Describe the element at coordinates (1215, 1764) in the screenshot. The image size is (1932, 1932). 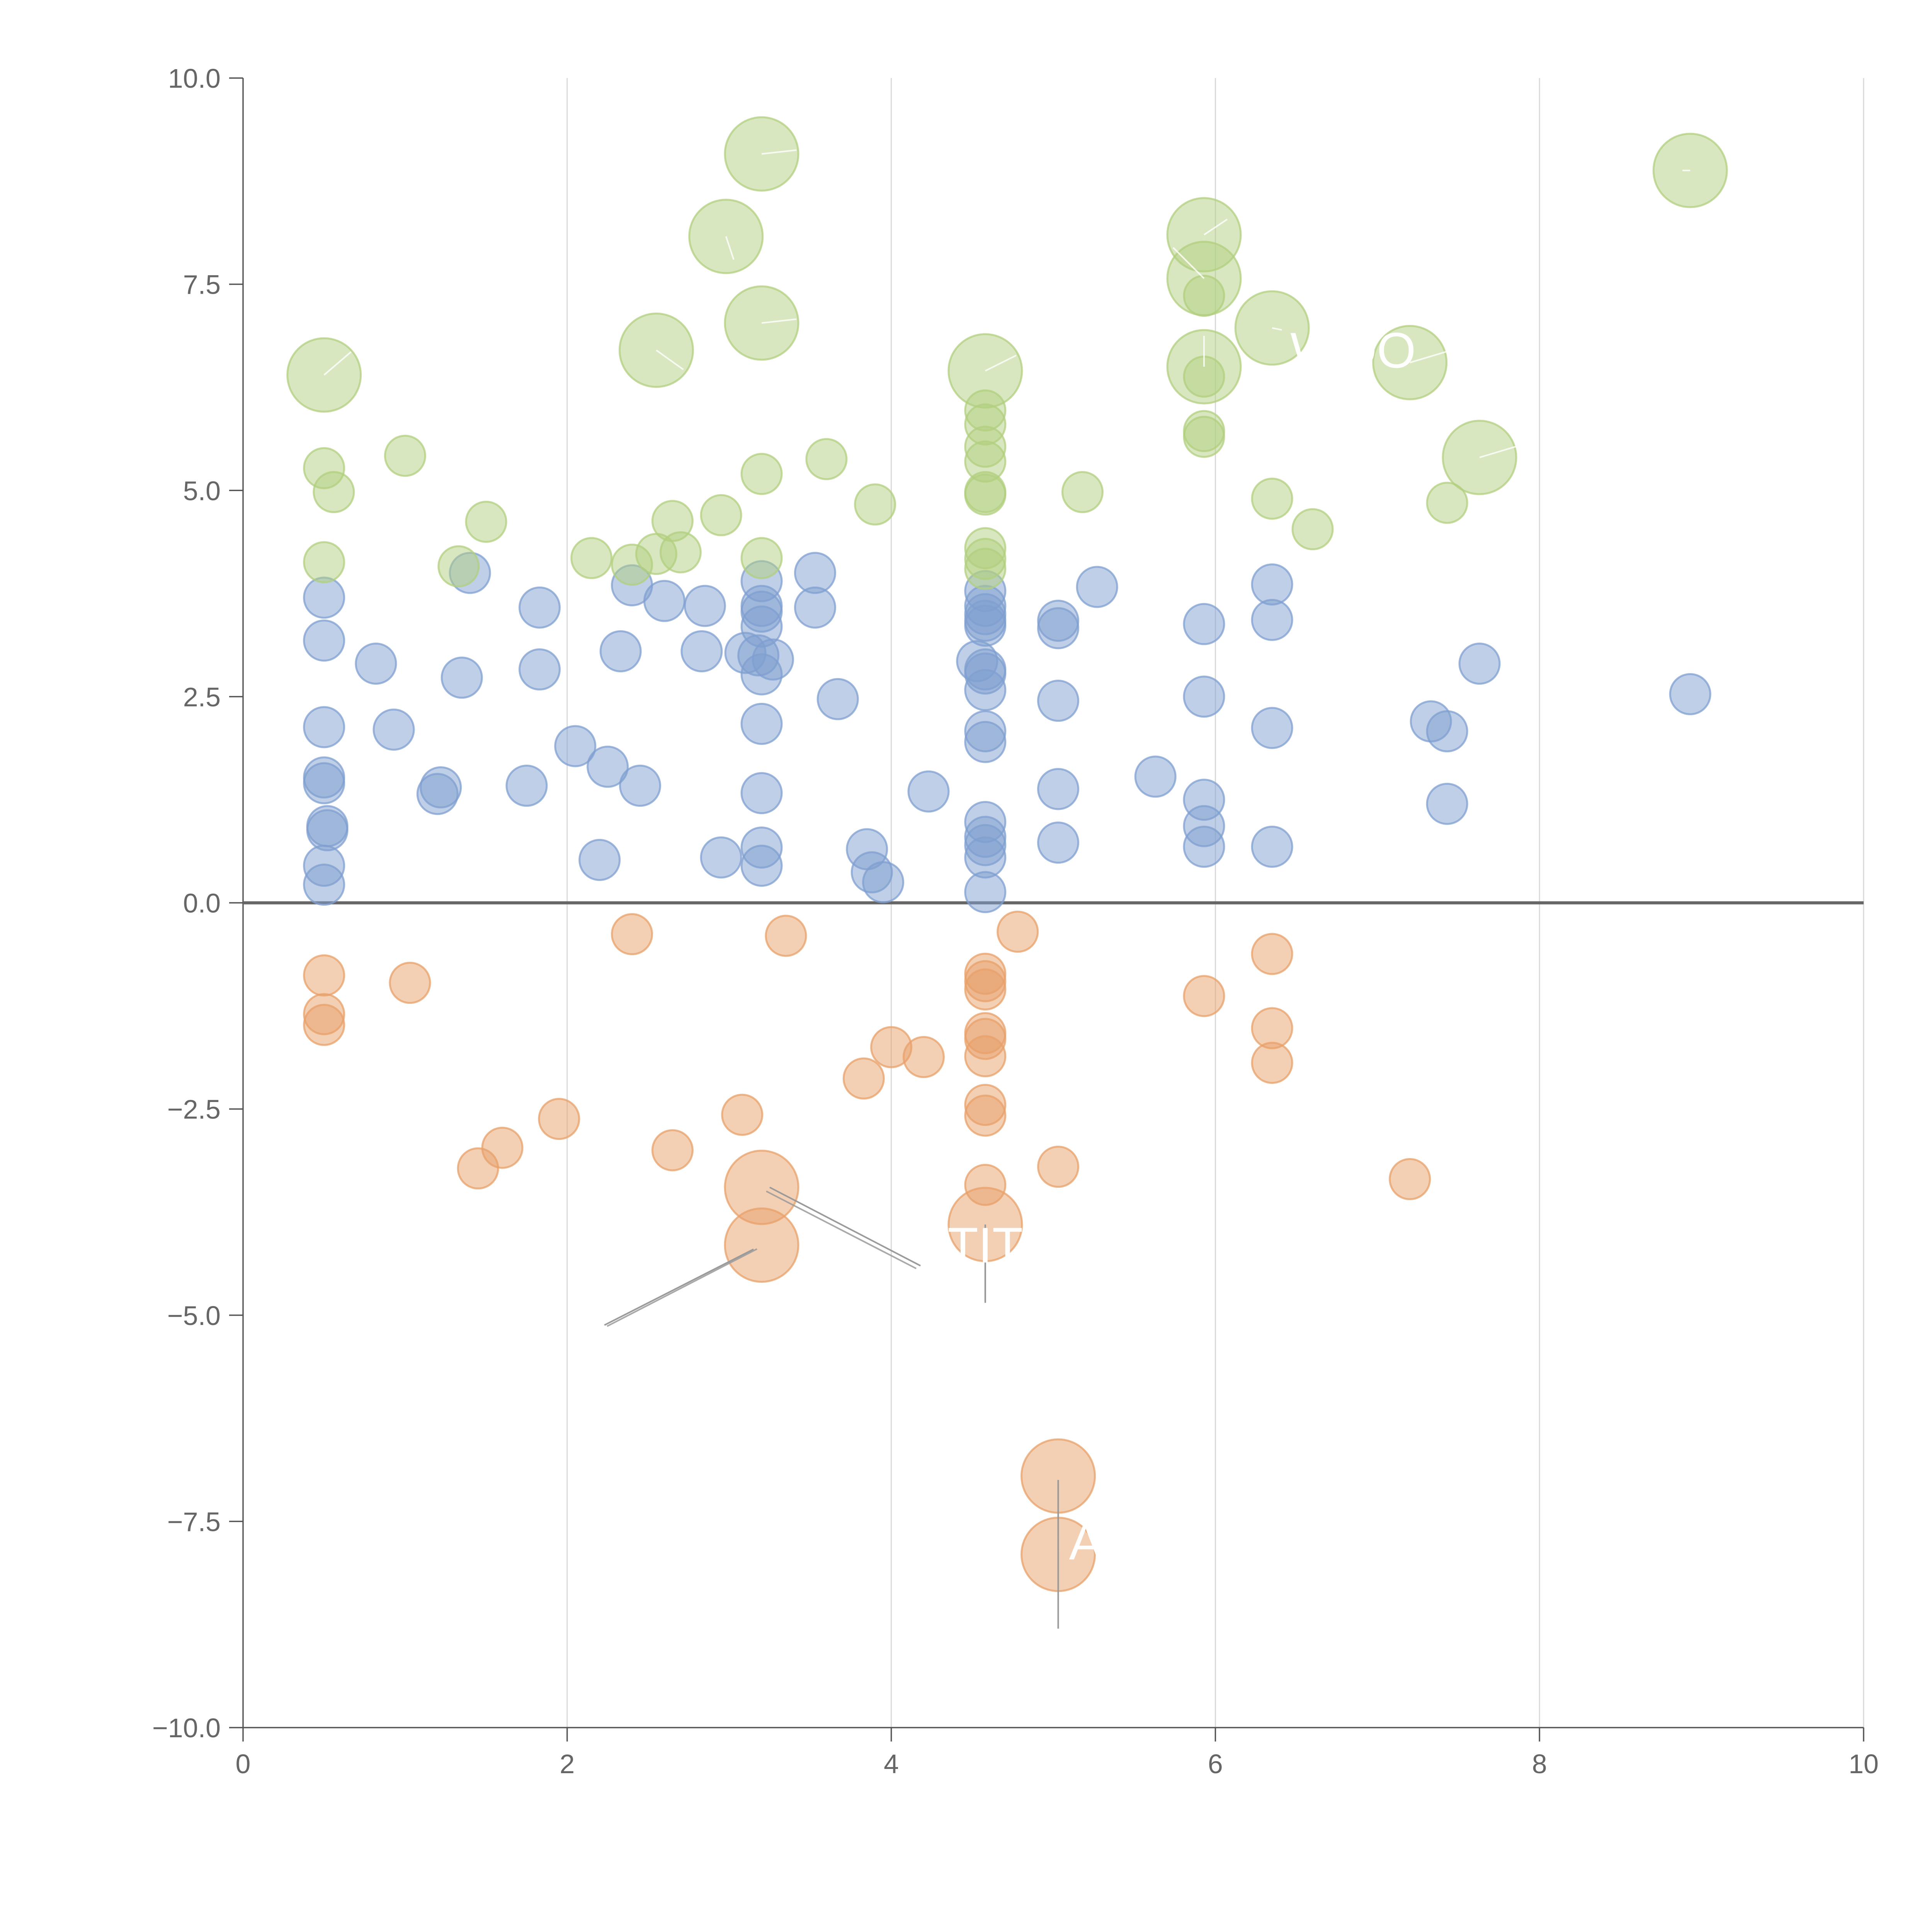
I see `x-tick-label: 6` at that location.